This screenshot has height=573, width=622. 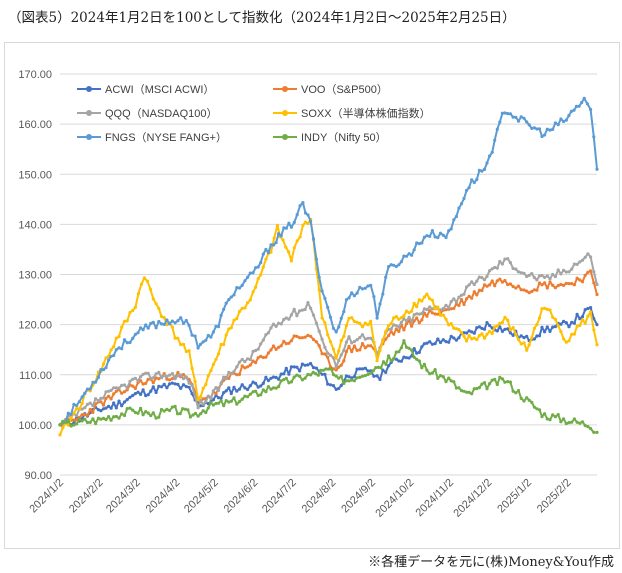 I want to click on legend-marker, so click(x=285, y=89).